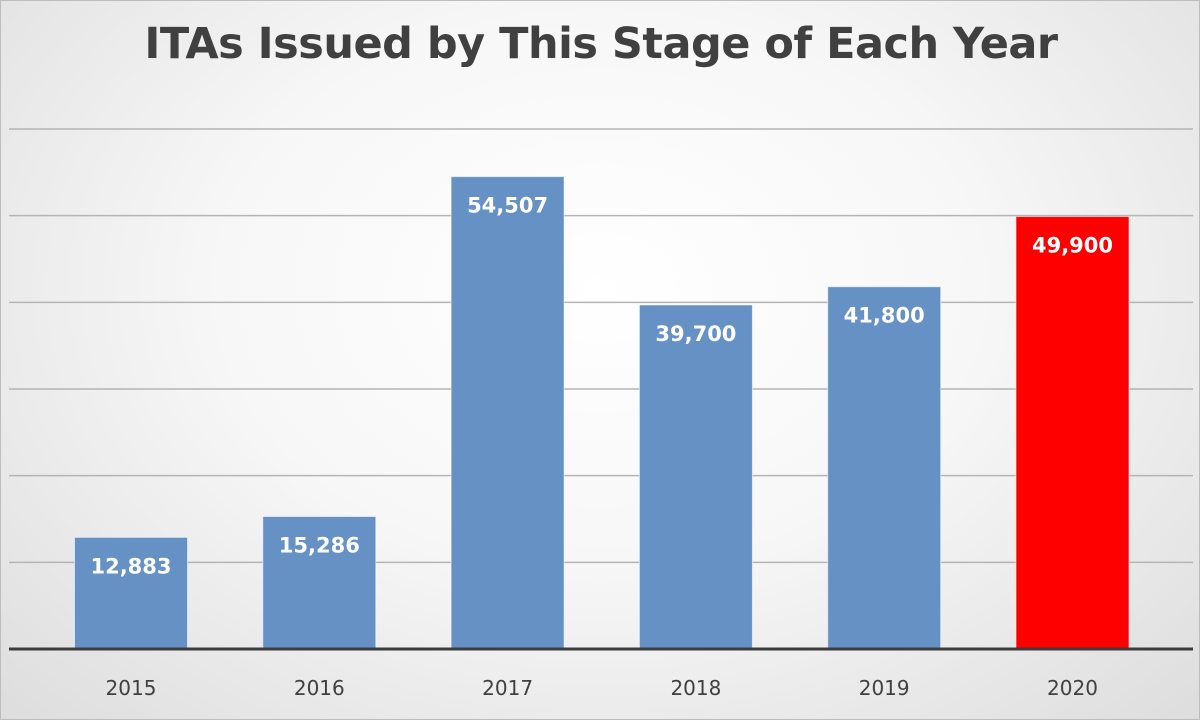  What do you see at coordinates (695, 334) in the screenshot?
I see `data-label-2018: 39,700` at bounding box center [695, 334].